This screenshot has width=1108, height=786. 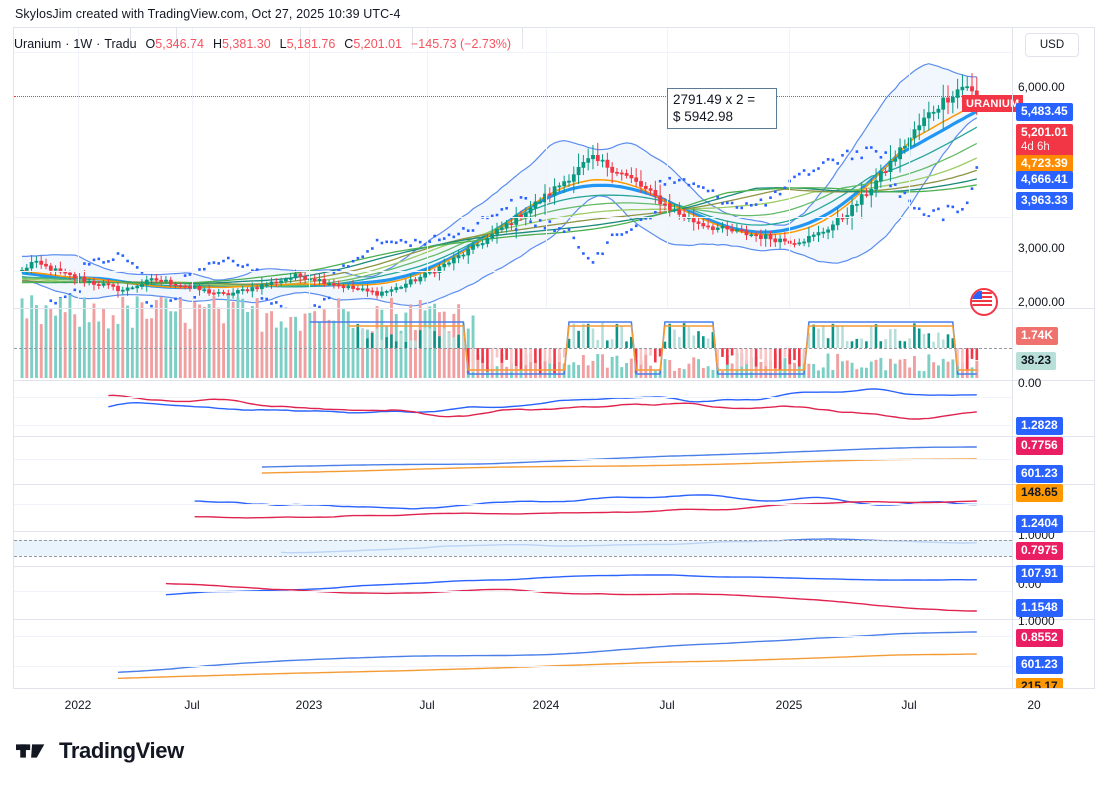 I want to click on zero-line, so click(x=513, y=348).